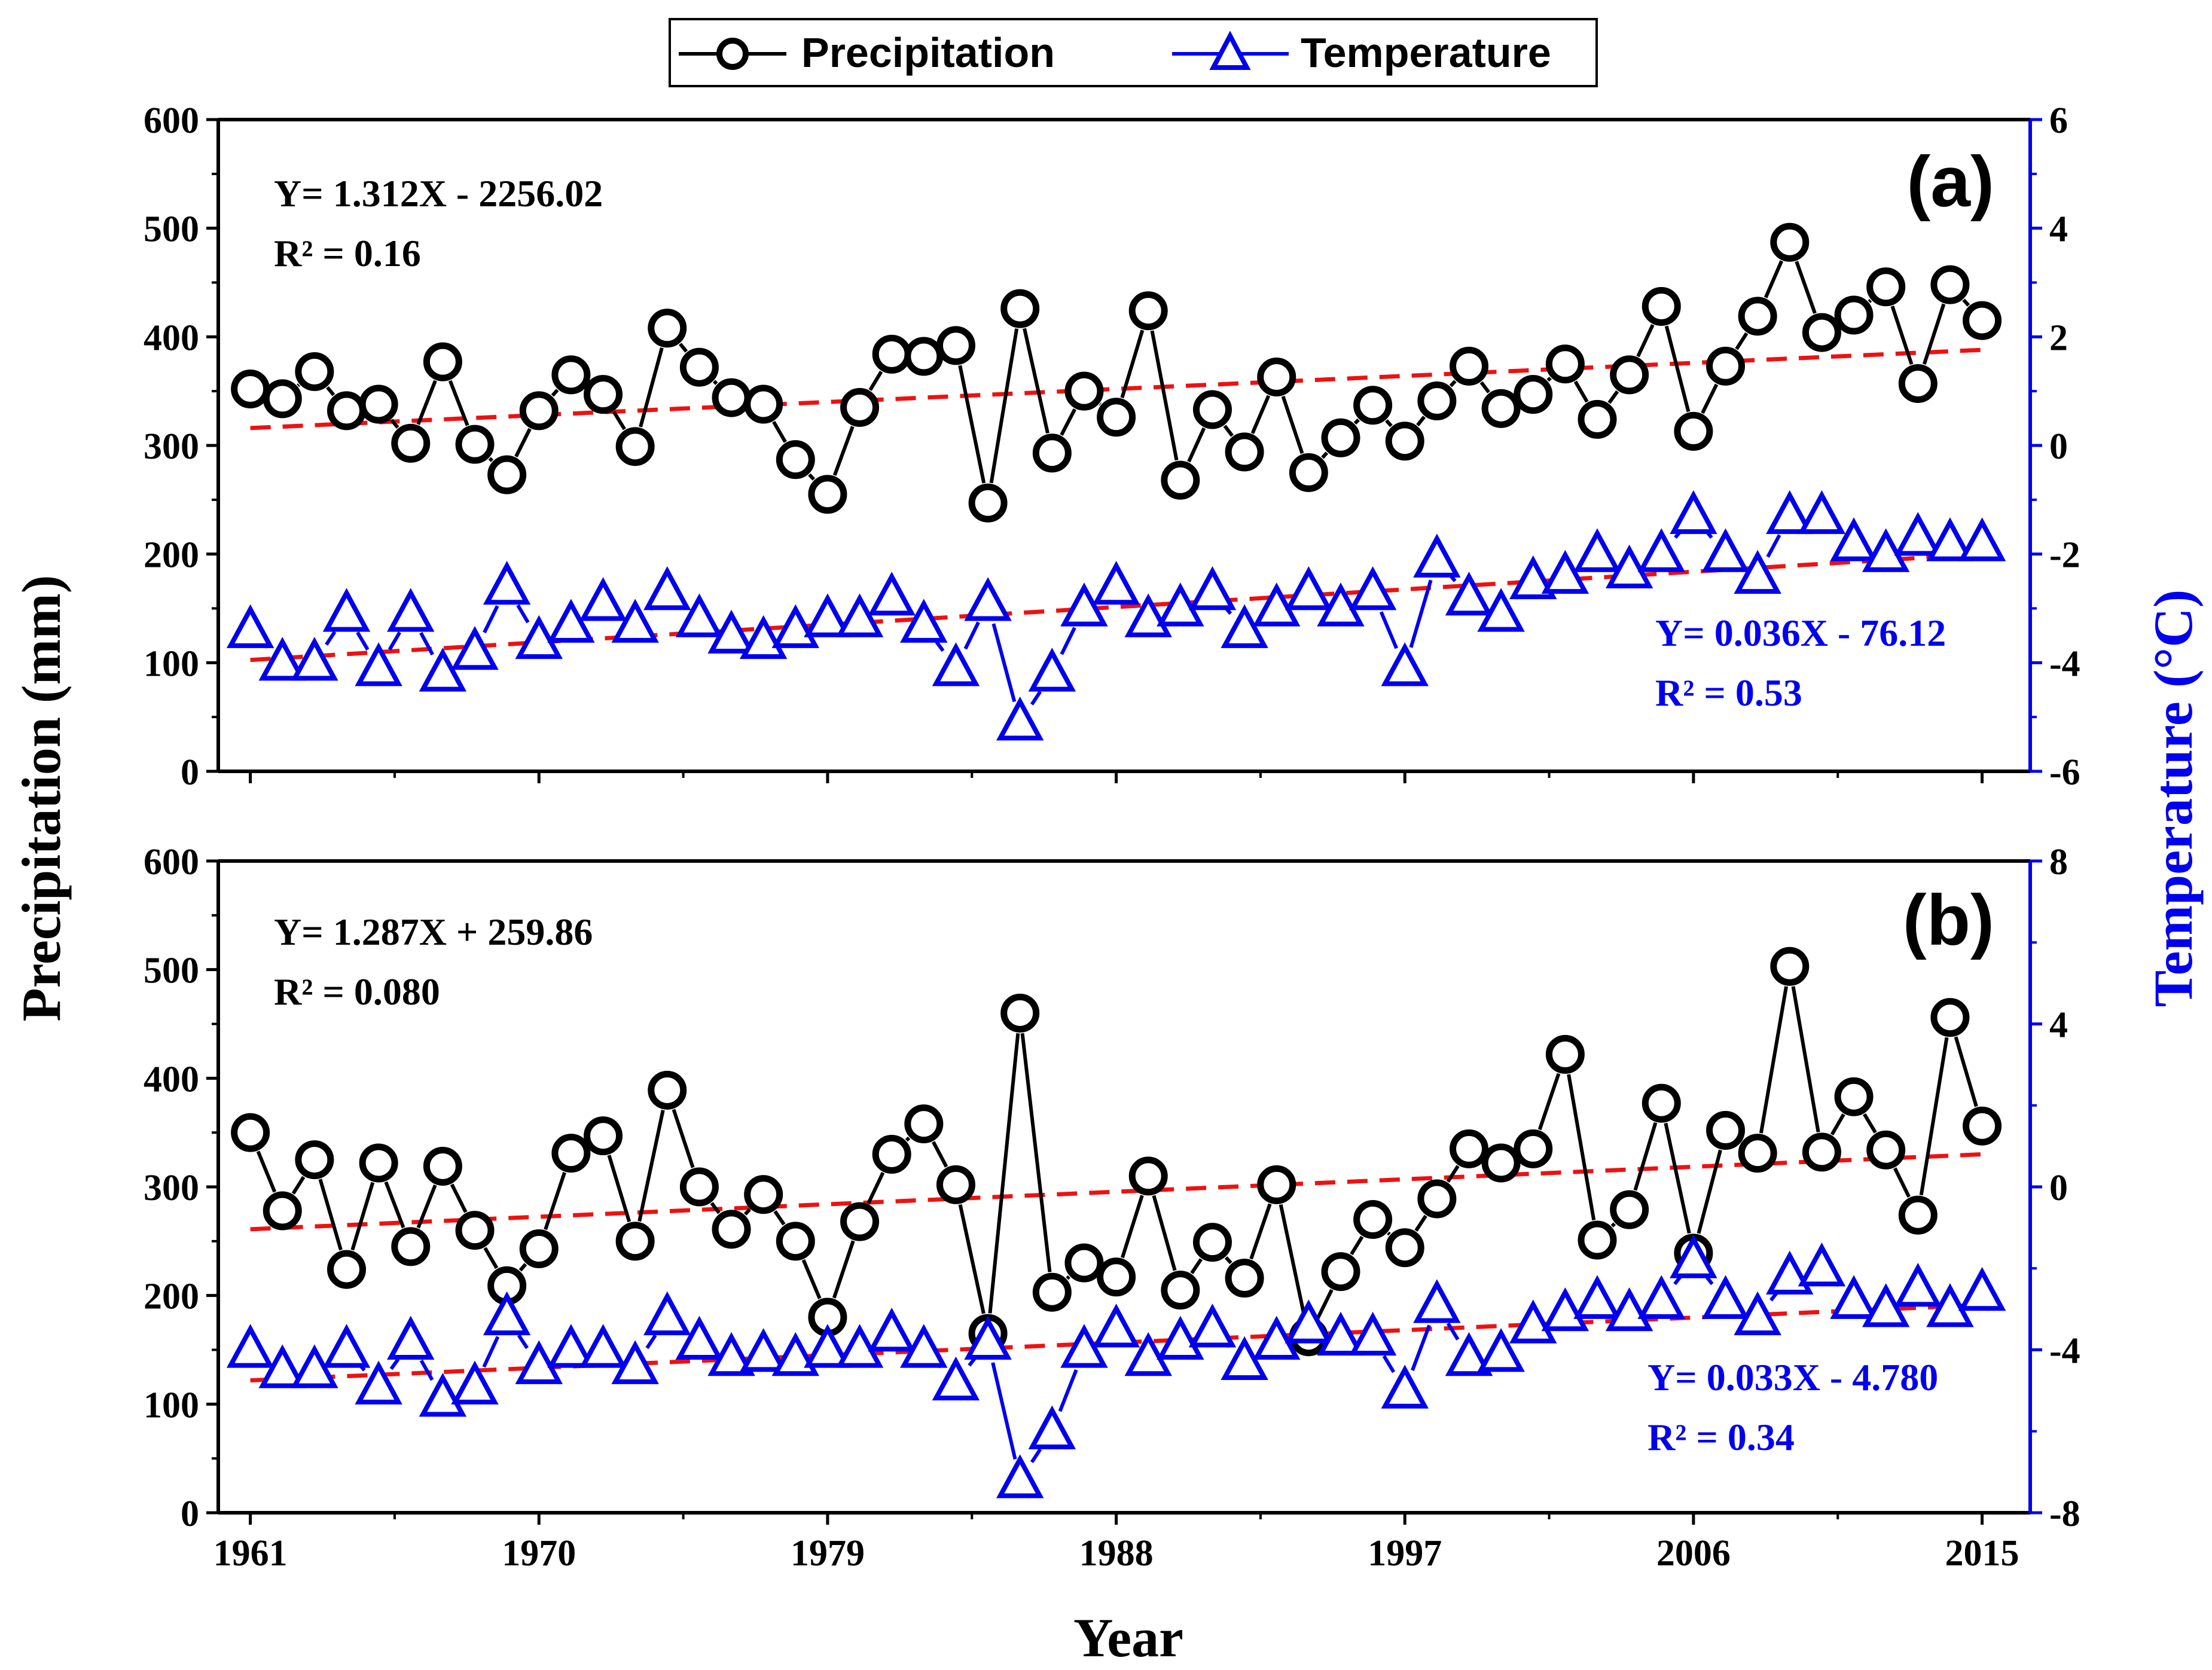 This screenshot has width=2212, height=1670. Describe the element at coordinates (2058, 862) in the screenshot. I see `panel-b-right-tick-label: 8` at that location.